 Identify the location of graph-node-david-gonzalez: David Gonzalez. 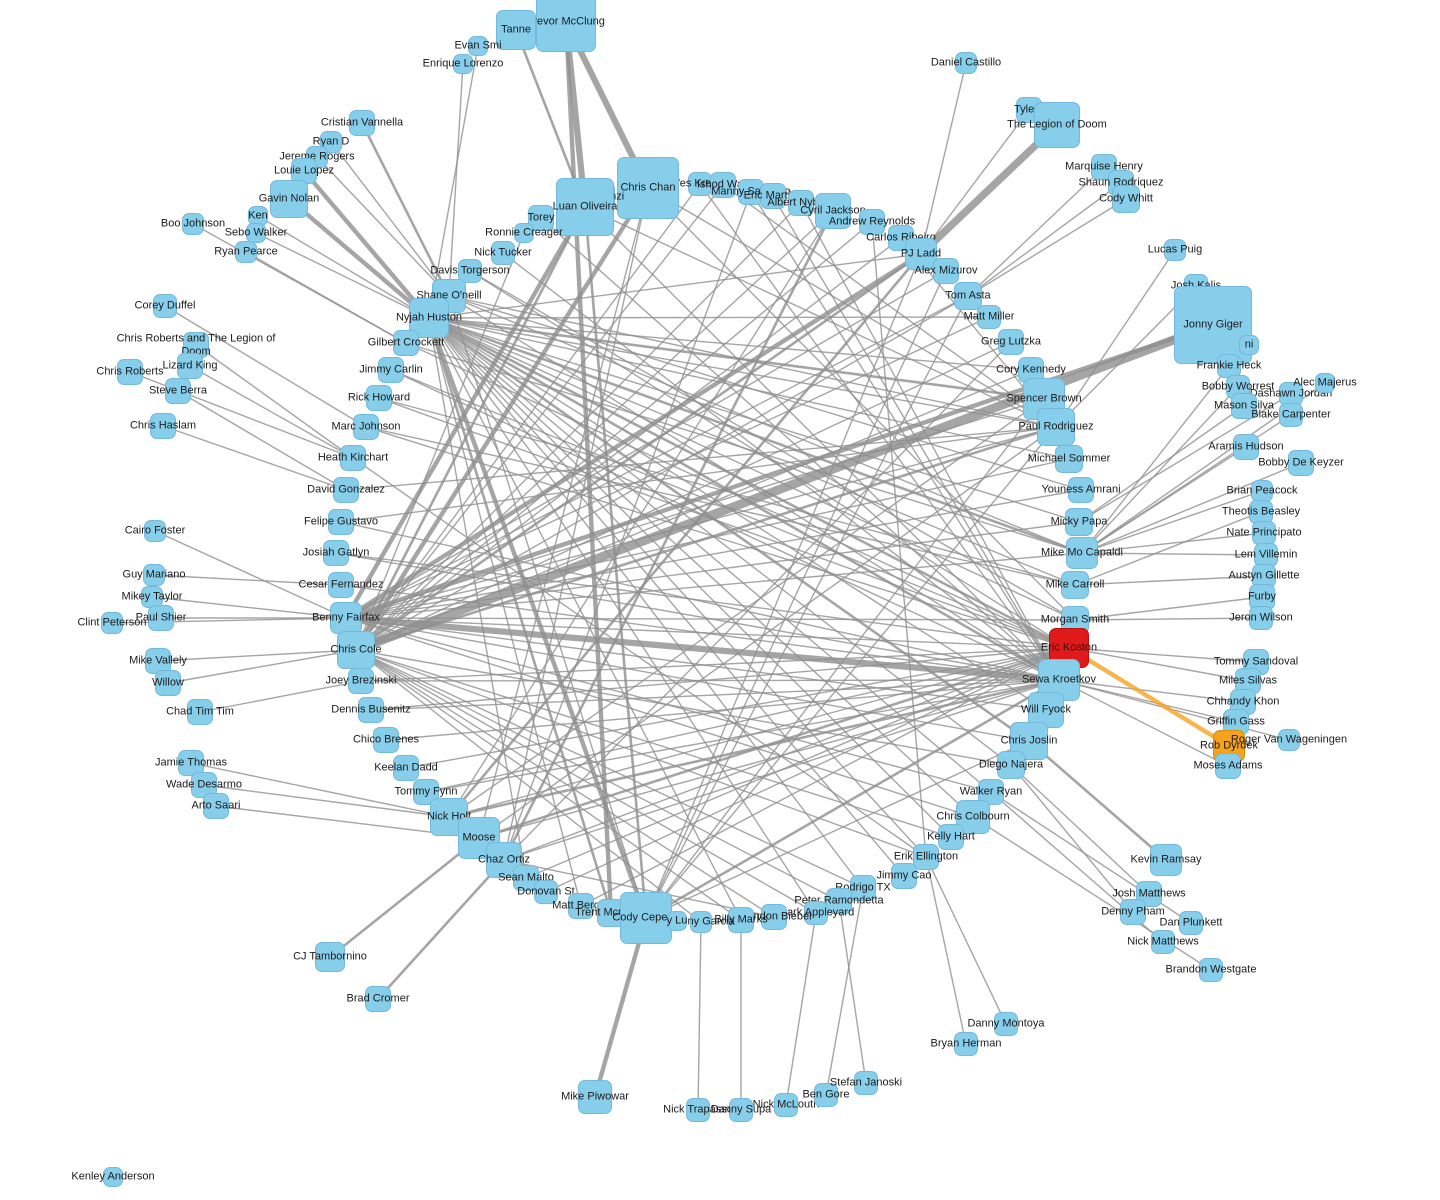
(346, 490).